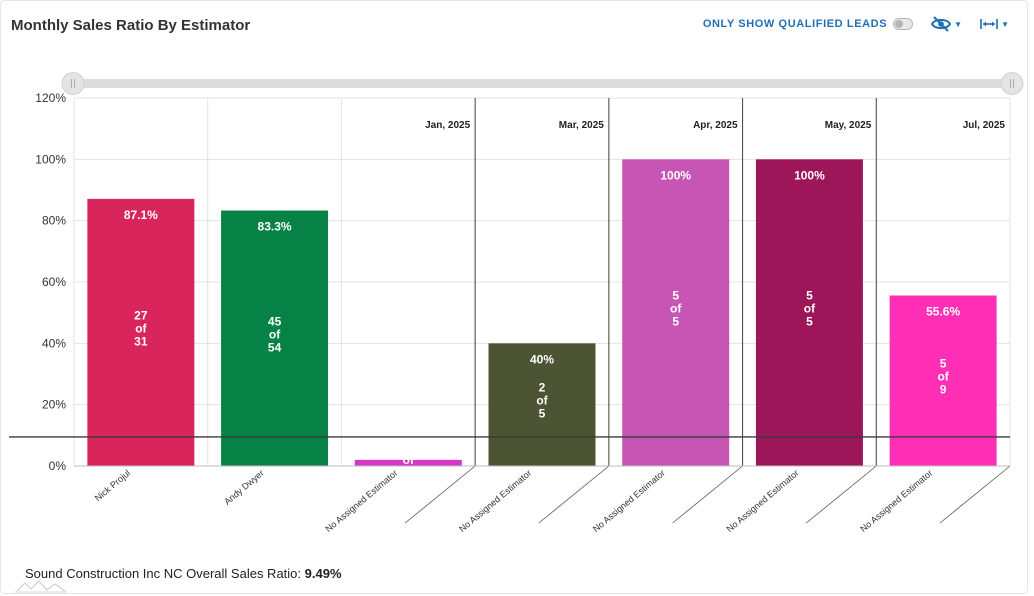 This screenshot has width=1034, height=596. What do you see at coordinates (943, 311) in the screenshot?
I see `bar-percent-label: 55.6%` at bounding box center [943, 311].